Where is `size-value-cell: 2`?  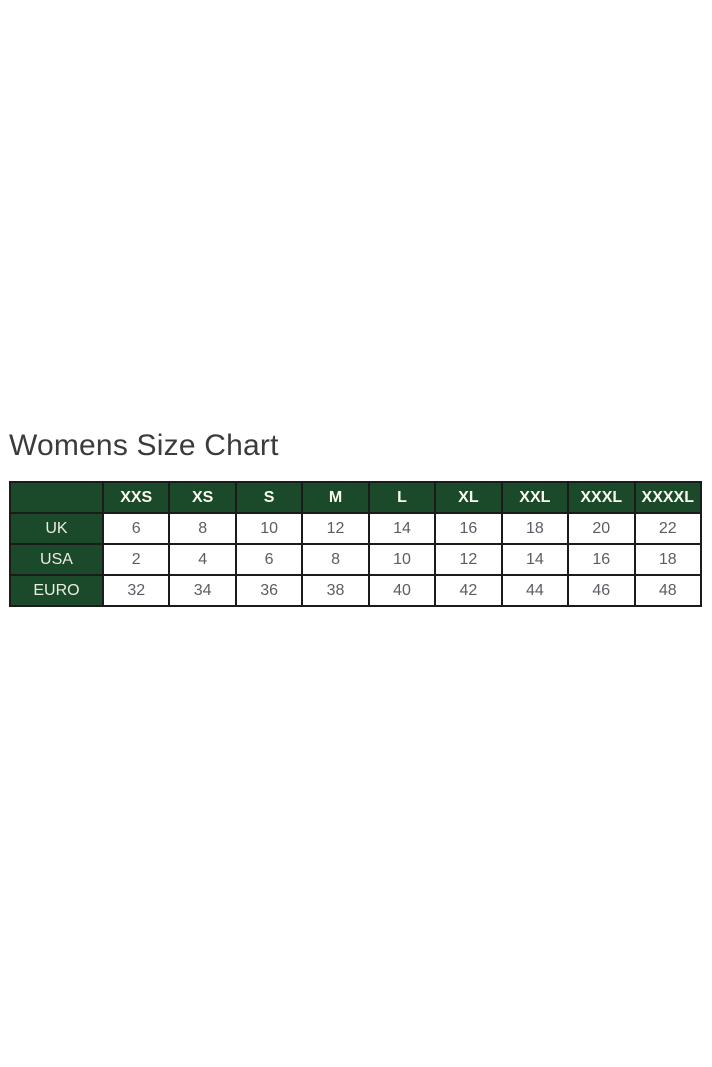 size-value-cell: 2 is located at coordinates (136, 559).